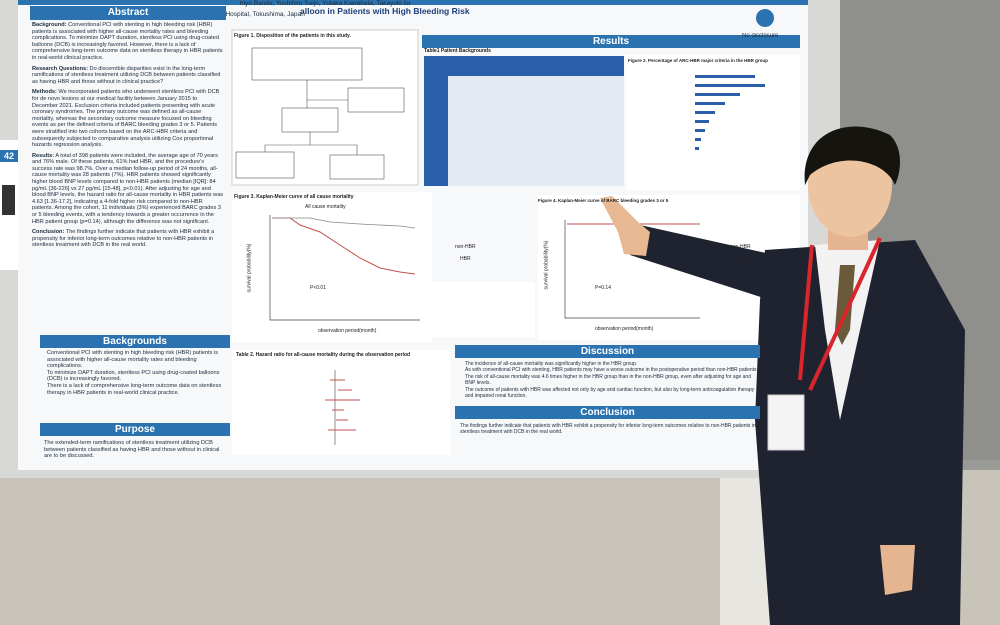  What do you see at coordinates (760, 36) in the screenshot?
I see `disclosure: No disclosure` at bounding box center [760, 36].